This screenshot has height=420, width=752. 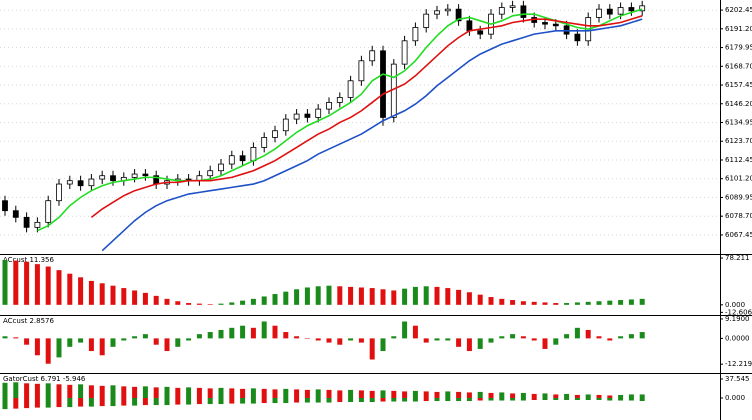 What do you see at coordinates (737, 379) in the screenshot?
I see `y-tick-label: 37.545` at bounding box center [737, 379].